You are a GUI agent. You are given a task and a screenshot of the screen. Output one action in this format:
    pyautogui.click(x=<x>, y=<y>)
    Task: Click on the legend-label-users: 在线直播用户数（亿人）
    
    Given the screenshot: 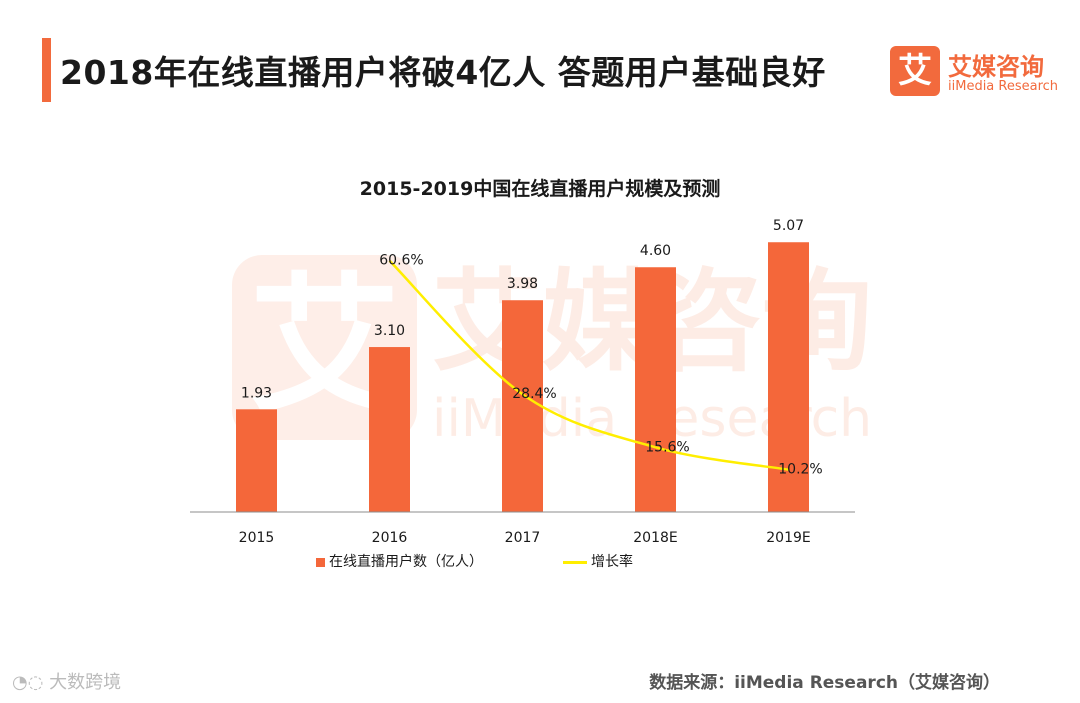 What is the action you would take?
    pyautogui.click(x=406, y=562)
    